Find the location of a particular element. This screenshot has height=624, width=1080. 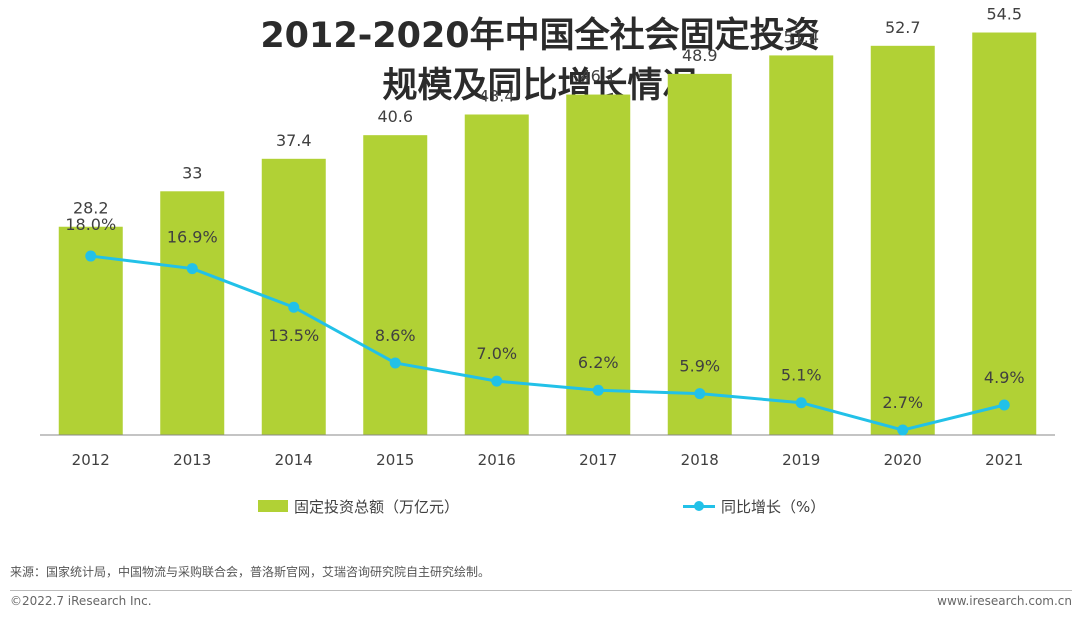

bar-value-label-2017: 46.1 is located at coordinates (598, 76).